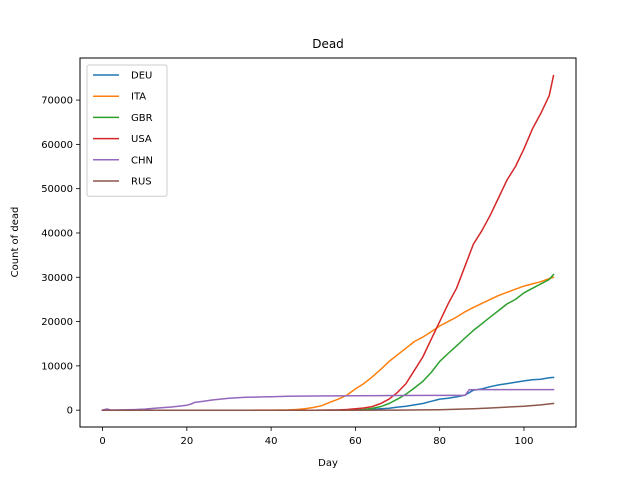 This screenshot has height=480, width=640. I want to click on y-tick-label: 20000, so click(57, 322).